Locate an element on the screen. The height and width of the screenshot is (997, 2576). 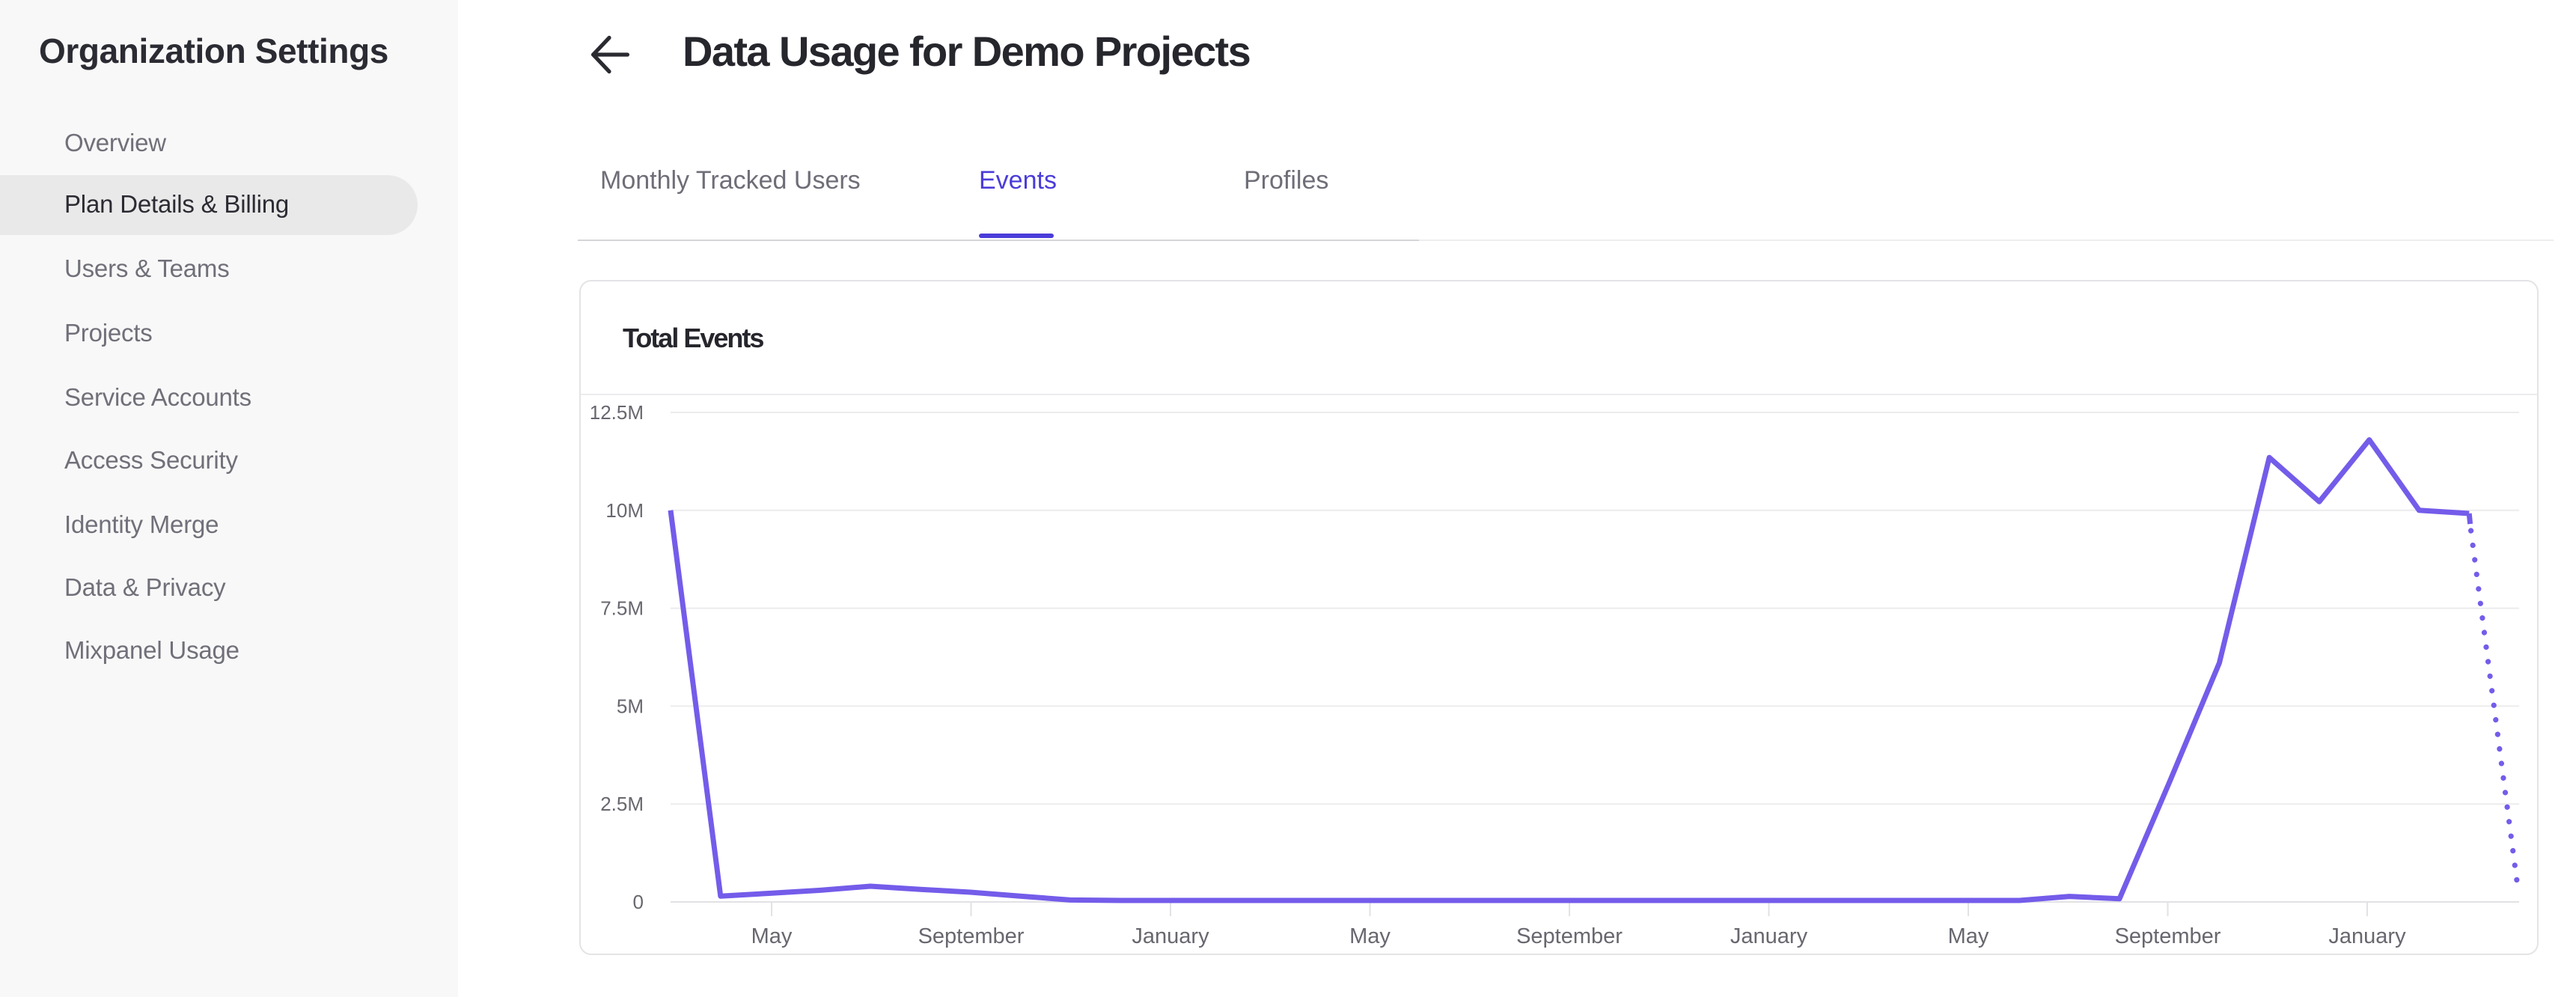
svg-text: 2.5M is located at coordinates (622, 804).